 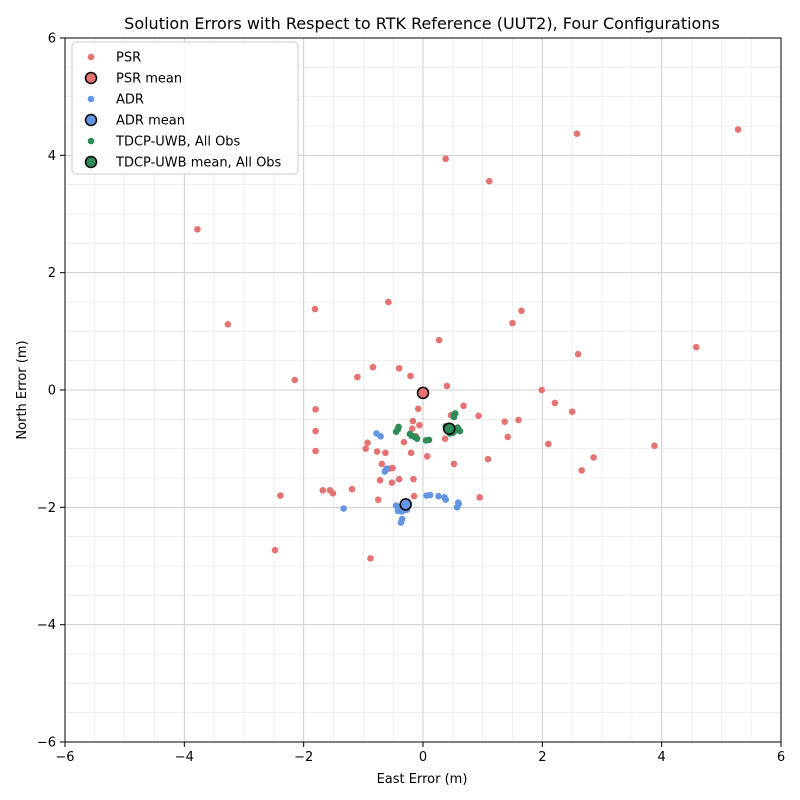 What do you see at coordinates (150, 121) in the screenshot?
I see `legend-label: ADR mean` at bounding box center [150, 121].